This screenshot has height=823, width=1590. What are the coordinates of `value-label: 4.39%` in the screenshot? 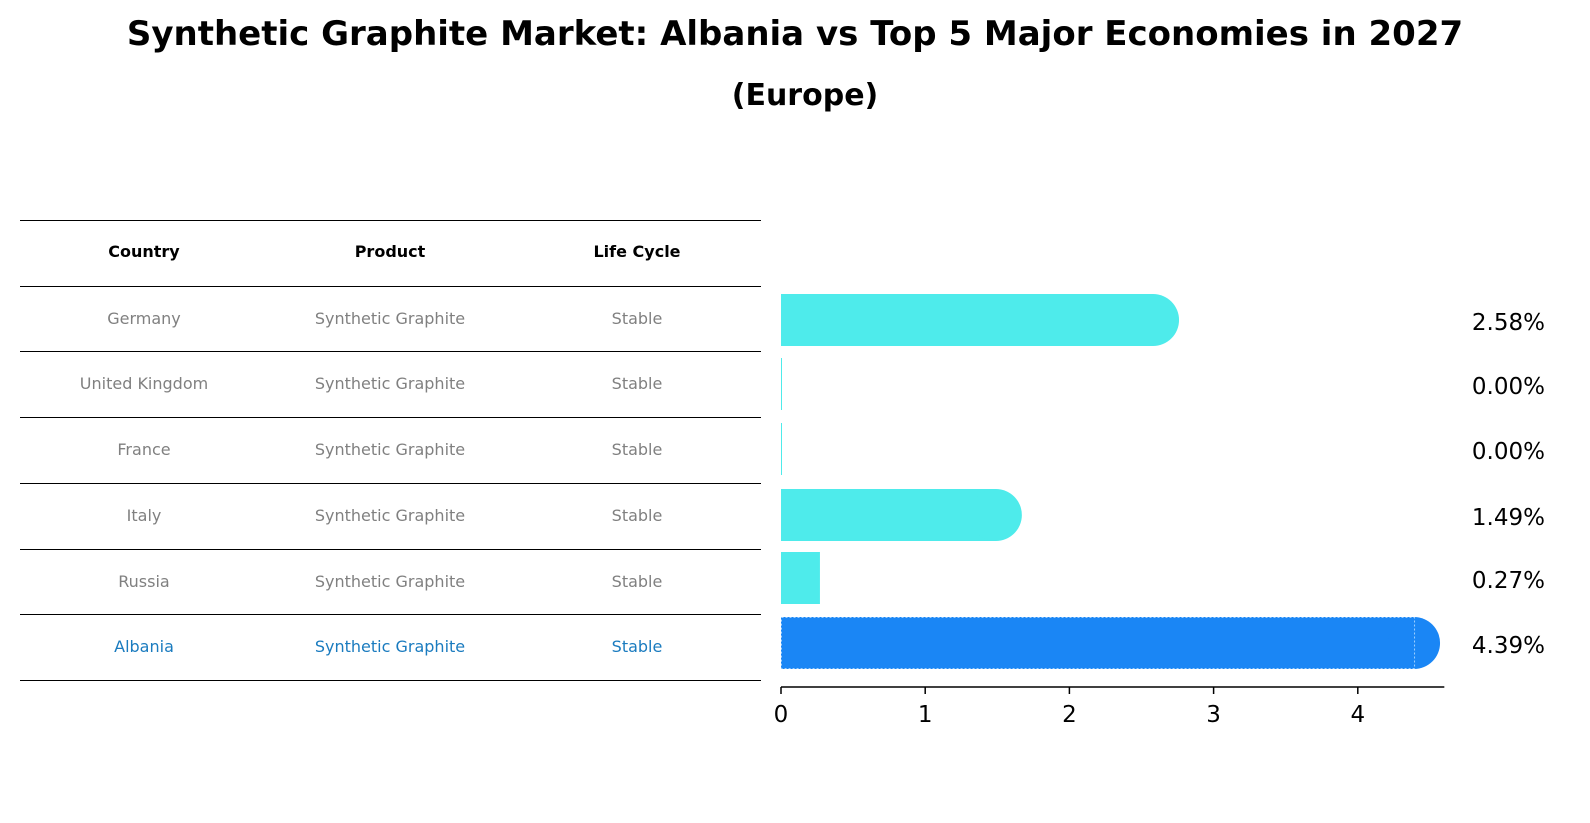 It's located at (1508, 646).